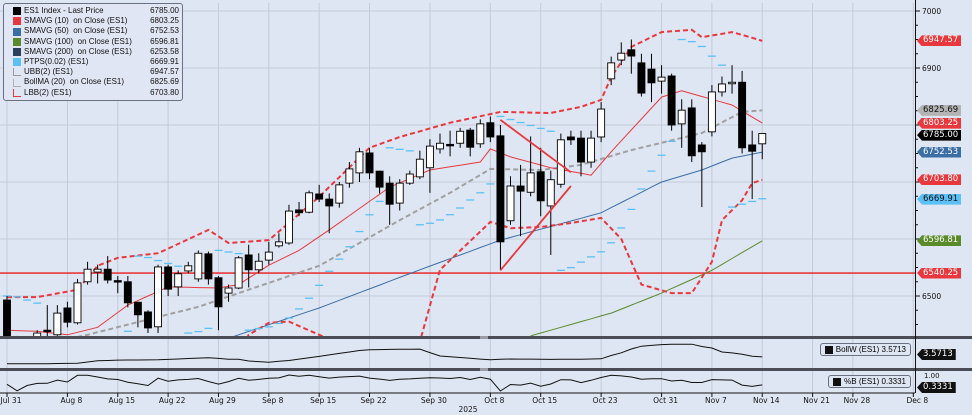  What do you see at coordinates (93, 93) in the screenshot?
I see `legend-item: LBB(2) (ES1) 6703.80` at bounding box center [93, 93].